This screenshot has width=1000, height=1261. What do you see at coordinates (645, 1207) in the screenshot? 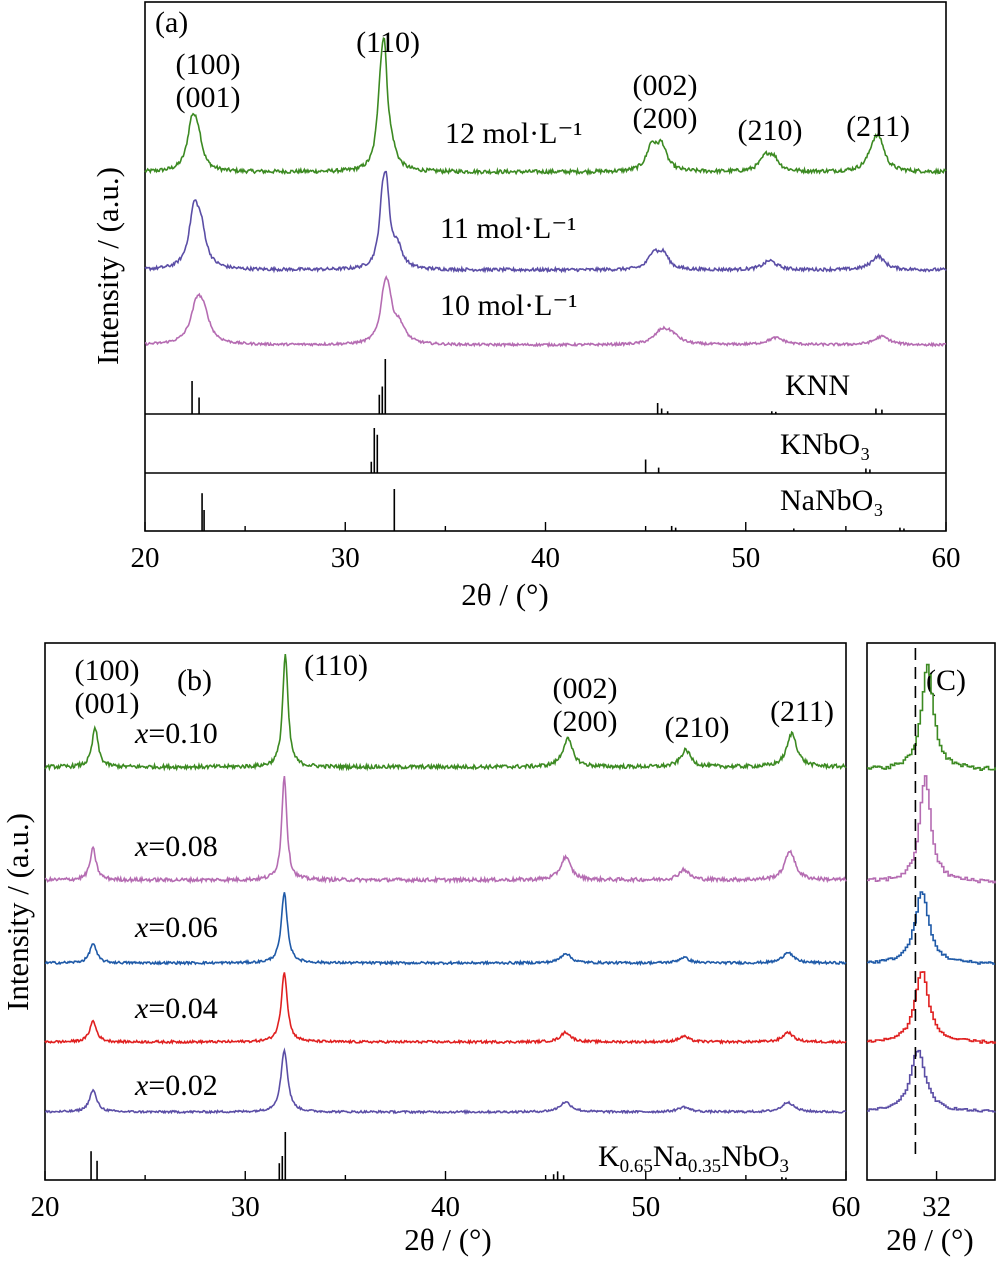
I see `x-tick-label-b-3: 50` at bounding box center [645, 1207].